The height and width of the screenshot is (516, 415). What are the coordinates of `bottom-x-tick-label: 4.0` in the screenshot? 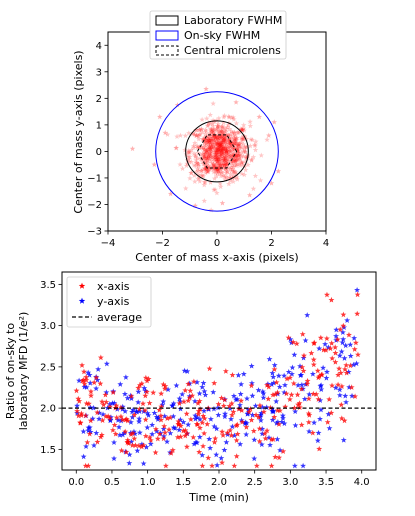 It's located at (362, 482).